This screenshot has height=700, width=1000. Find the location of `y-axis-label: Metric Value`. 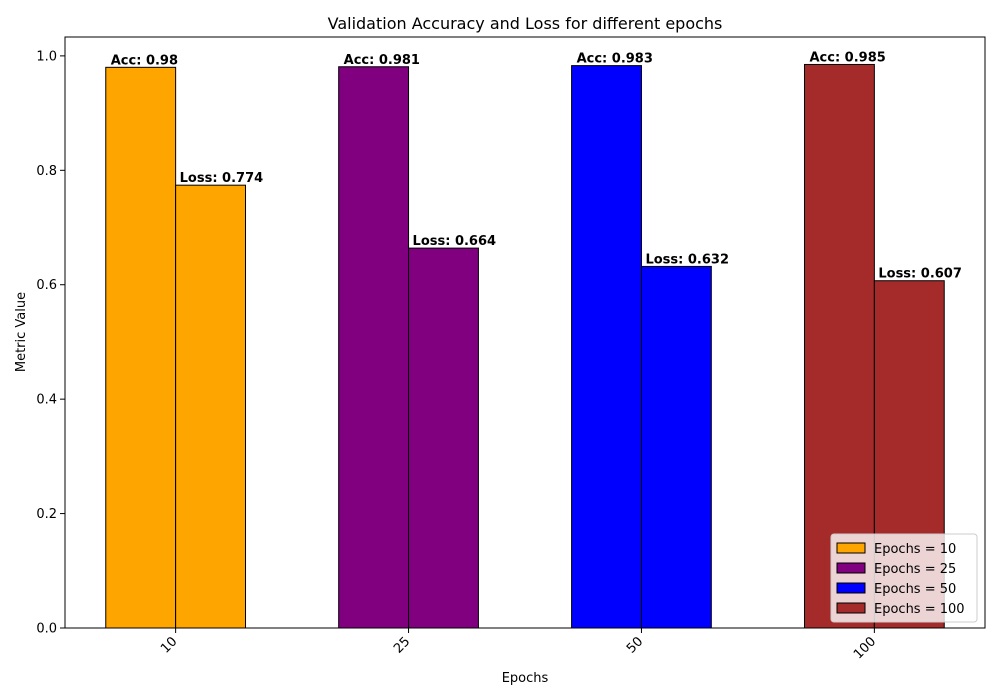

y-axis-label: Metric Value is located at coordinates (21, 332).